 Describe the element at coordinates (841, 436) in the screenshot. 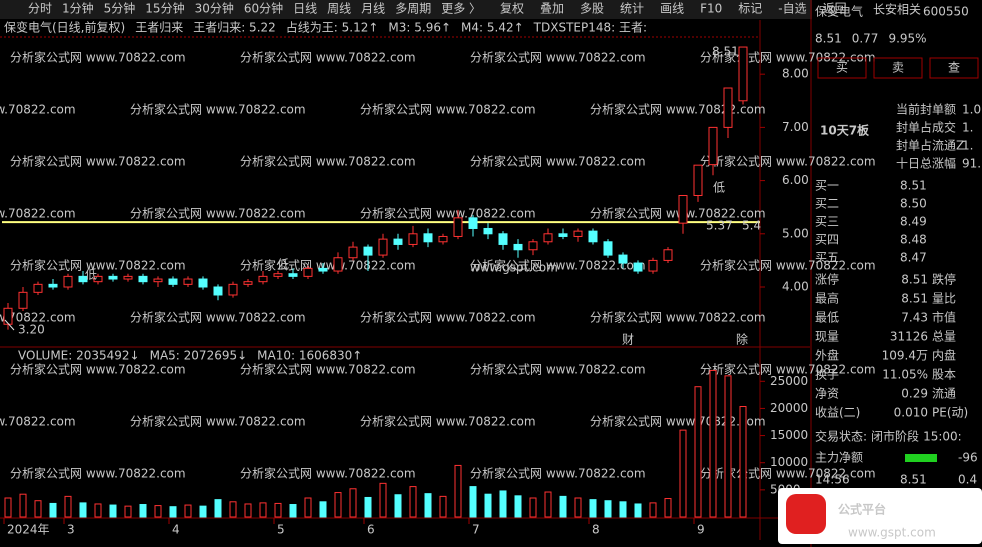

I see `status-label: 交易状态:` at that location.